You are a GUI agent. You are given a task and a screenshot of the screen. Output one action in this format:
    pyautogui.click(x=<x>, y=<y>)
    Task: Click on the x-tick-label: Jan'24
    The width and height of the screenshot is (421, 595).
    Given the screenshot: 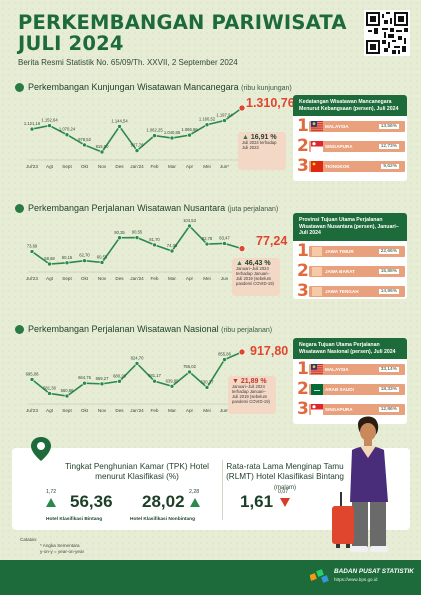 What is the action you would take?
    pyautogui.click(x=137, y=410)
    